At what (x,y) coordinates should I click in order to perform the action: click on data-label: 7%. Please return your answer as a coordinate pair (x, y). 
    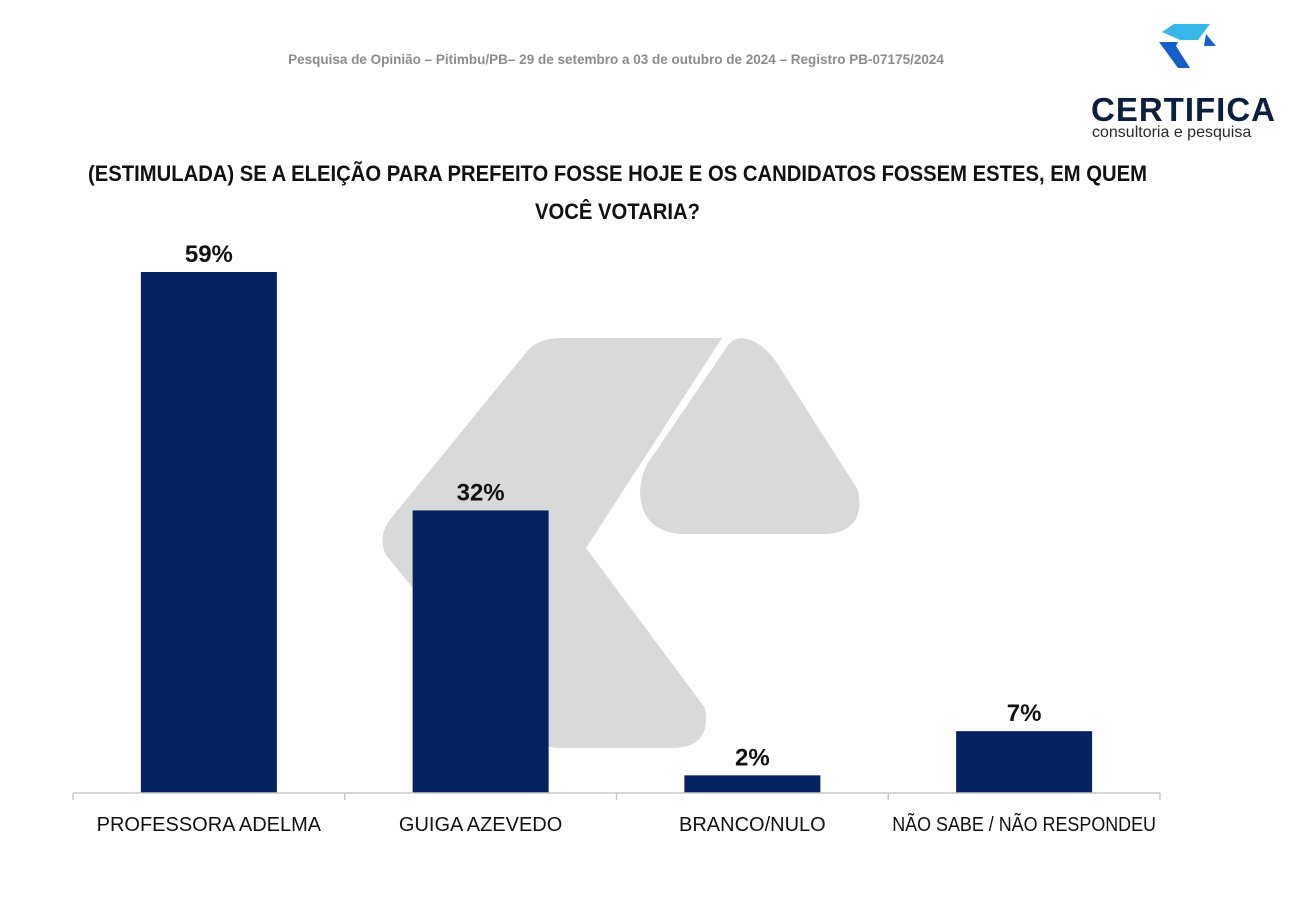
    Looking at the image, I should click on (1024, 713).